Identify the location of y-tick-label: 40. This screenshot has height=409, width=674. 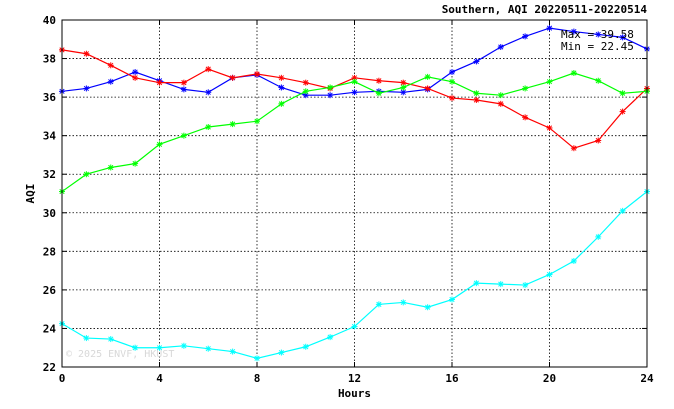
(49, 20).